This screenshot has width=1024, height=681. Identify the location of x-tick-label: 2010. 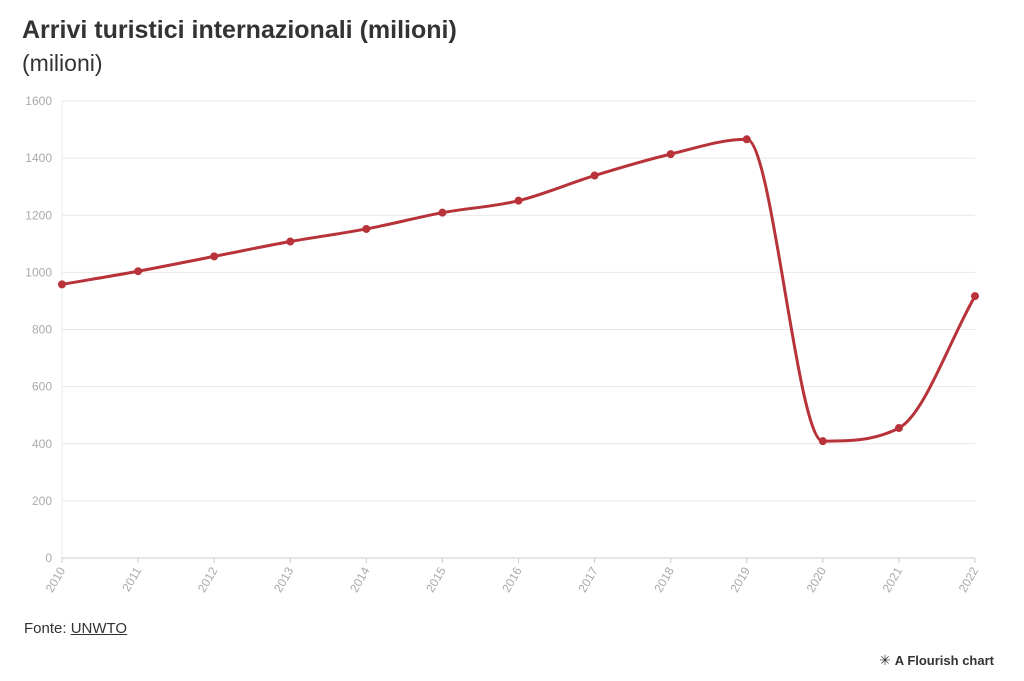
(56, 579).